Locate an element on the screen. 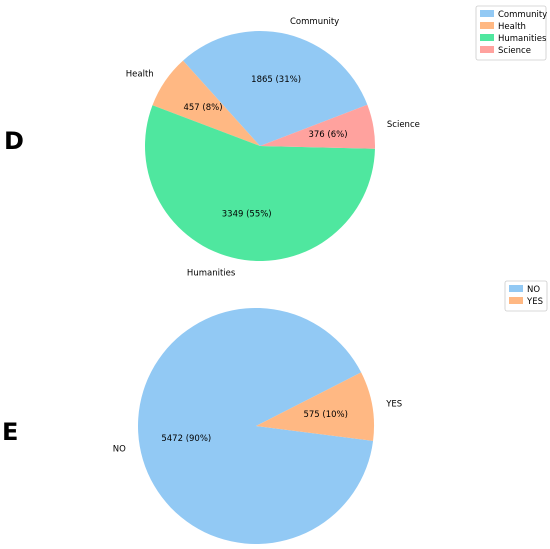 The image size is (550, 549). pie-d-pct-label-health: 457 (8%) is located at coordinates (202, 108).